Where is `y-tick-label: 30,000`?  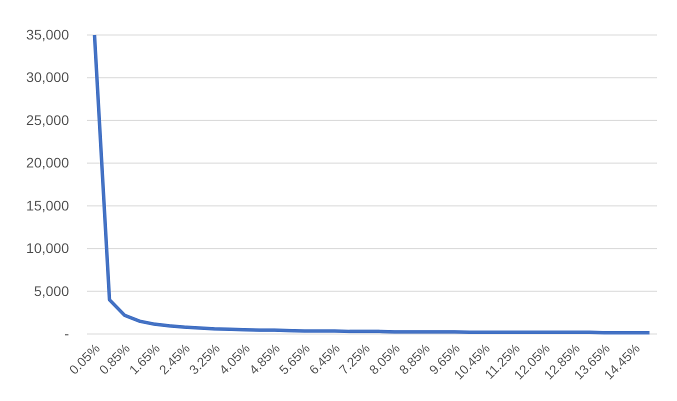
y-tick-label: 30,000 is located at coordinates (48, 77).